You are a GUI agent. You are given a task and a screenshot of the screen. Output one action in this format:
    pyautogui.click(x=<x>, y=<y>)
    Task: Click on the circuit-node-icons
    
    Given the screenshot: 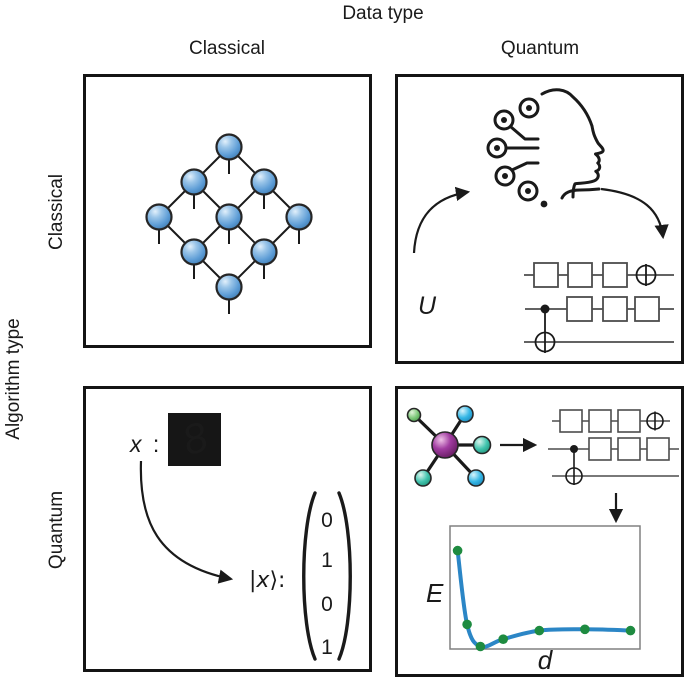 What is the action you would take?
    pyautogui.click(x=513, y=149)
    